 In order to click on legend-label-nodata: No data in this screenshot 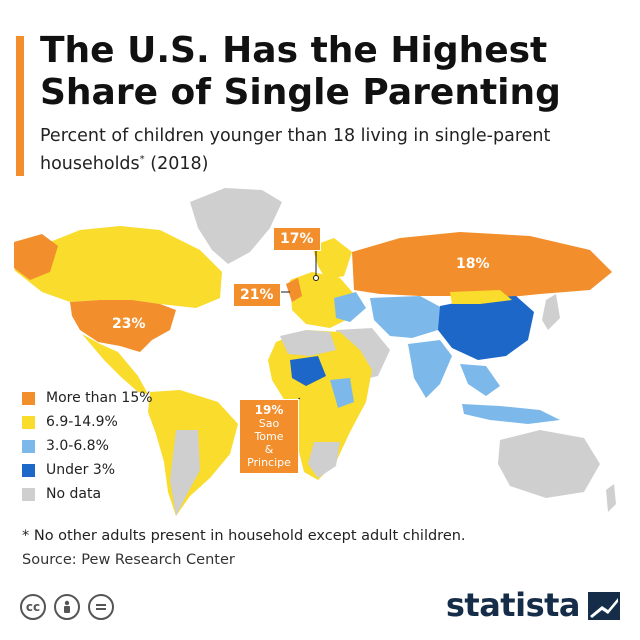, I will do `click(74, 494)`.